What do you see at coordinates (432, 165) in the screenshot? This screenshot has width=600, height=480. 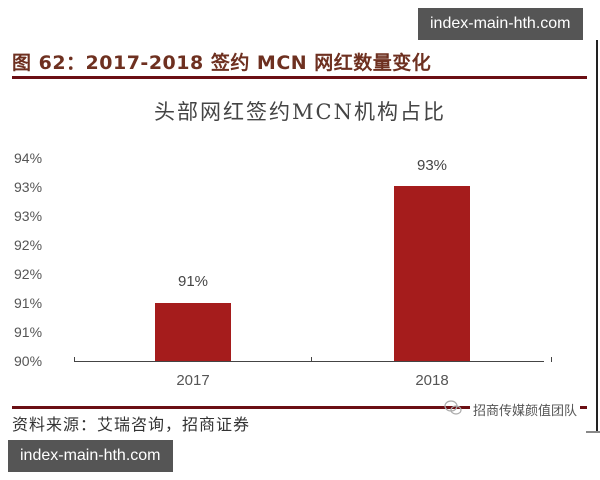 I see `bar-value-label-2018: 93%` at bounding box center [432, 165].